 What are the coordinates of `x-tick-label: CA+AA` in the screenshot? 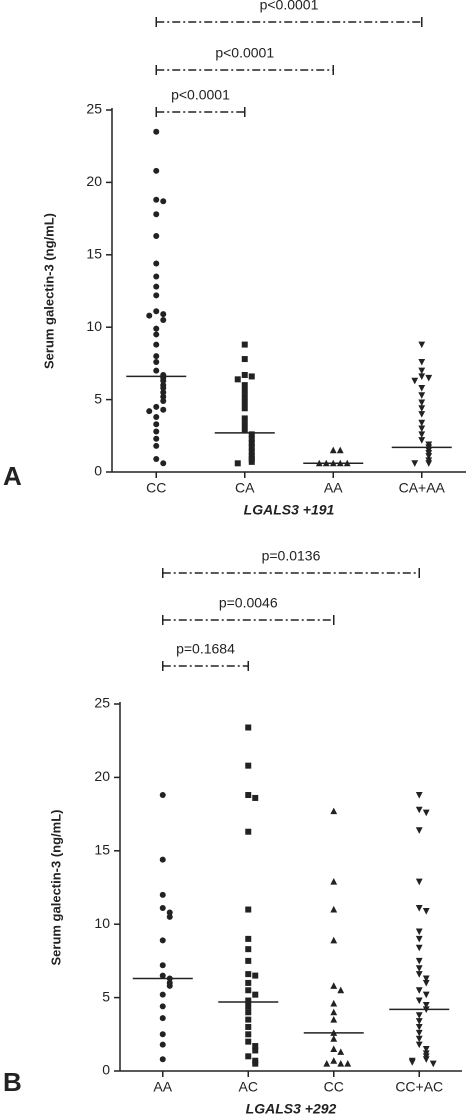 It's located at (422, 488).